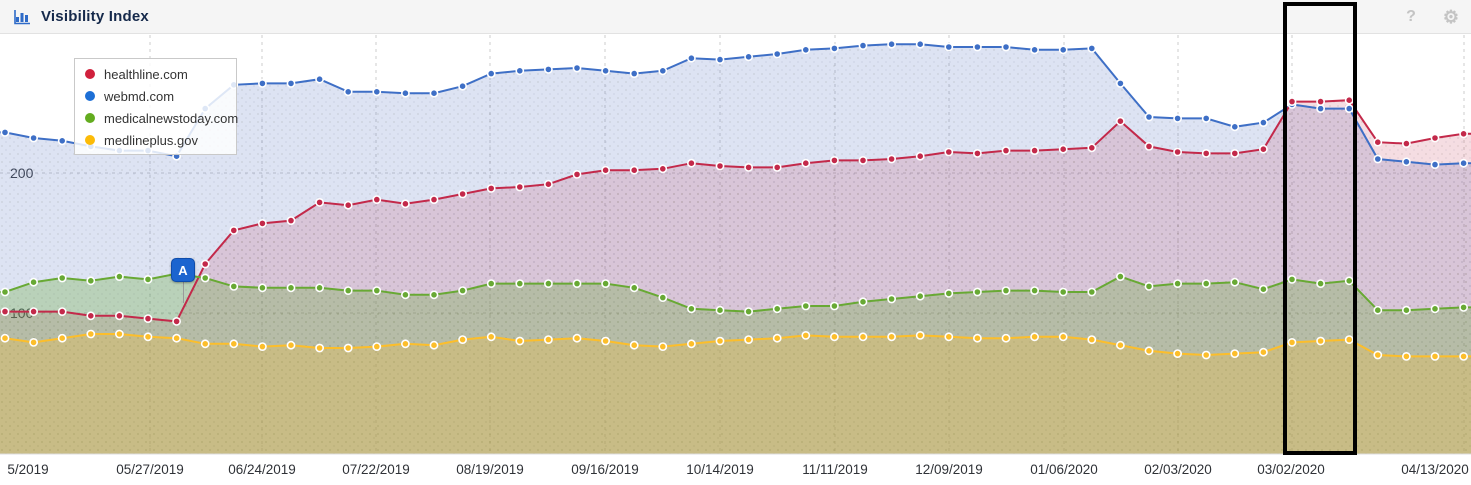 The width and height of the screenshot is (1471, 485). What do you see at coordinates (155, 74) in the screenshot?
I see `legend-item-healthline-com: healthline.com` at bounding box center [155, 74].